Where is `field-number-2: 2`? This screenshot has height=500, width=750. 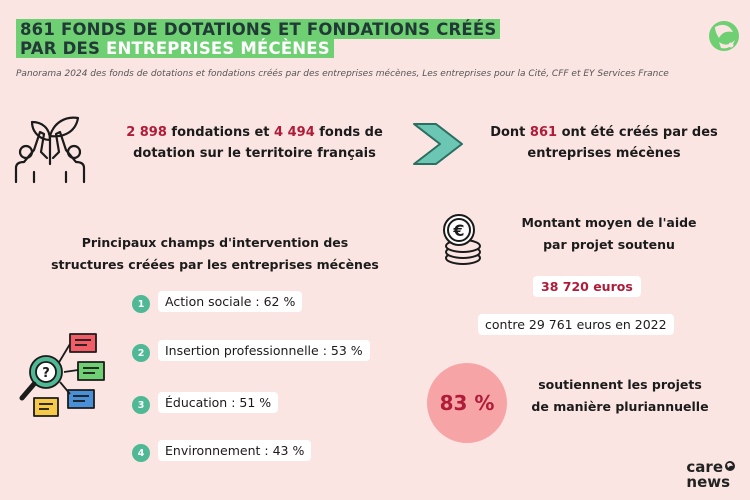 field-number-2: 2 is located at coordinates (141, 353).